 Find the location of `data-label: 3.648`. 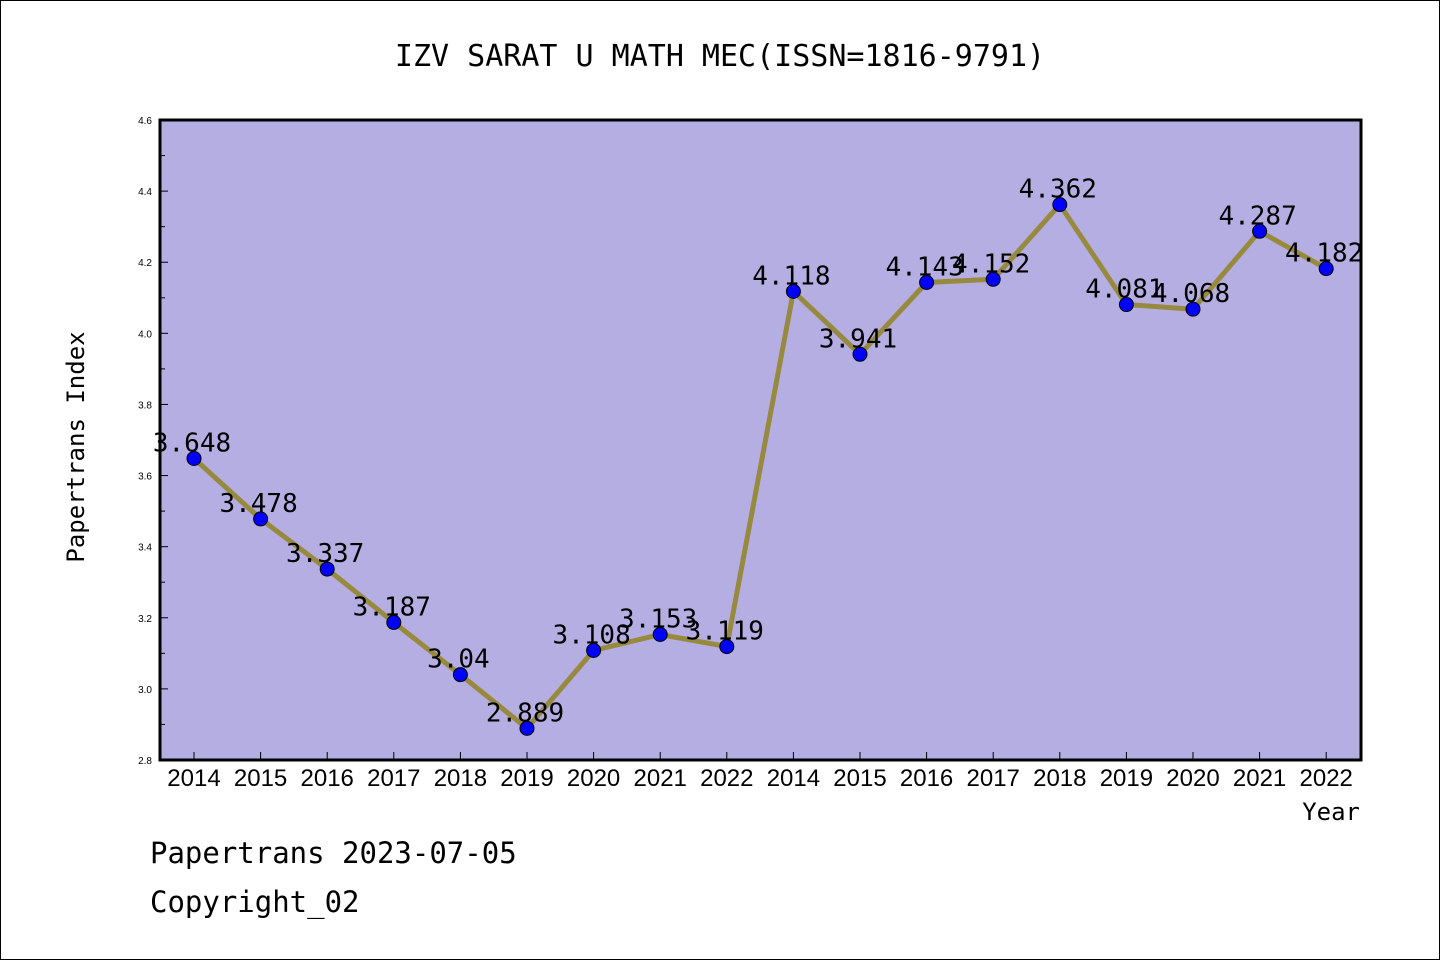

data-label: 3.648 is located at coordinates (192, 443).